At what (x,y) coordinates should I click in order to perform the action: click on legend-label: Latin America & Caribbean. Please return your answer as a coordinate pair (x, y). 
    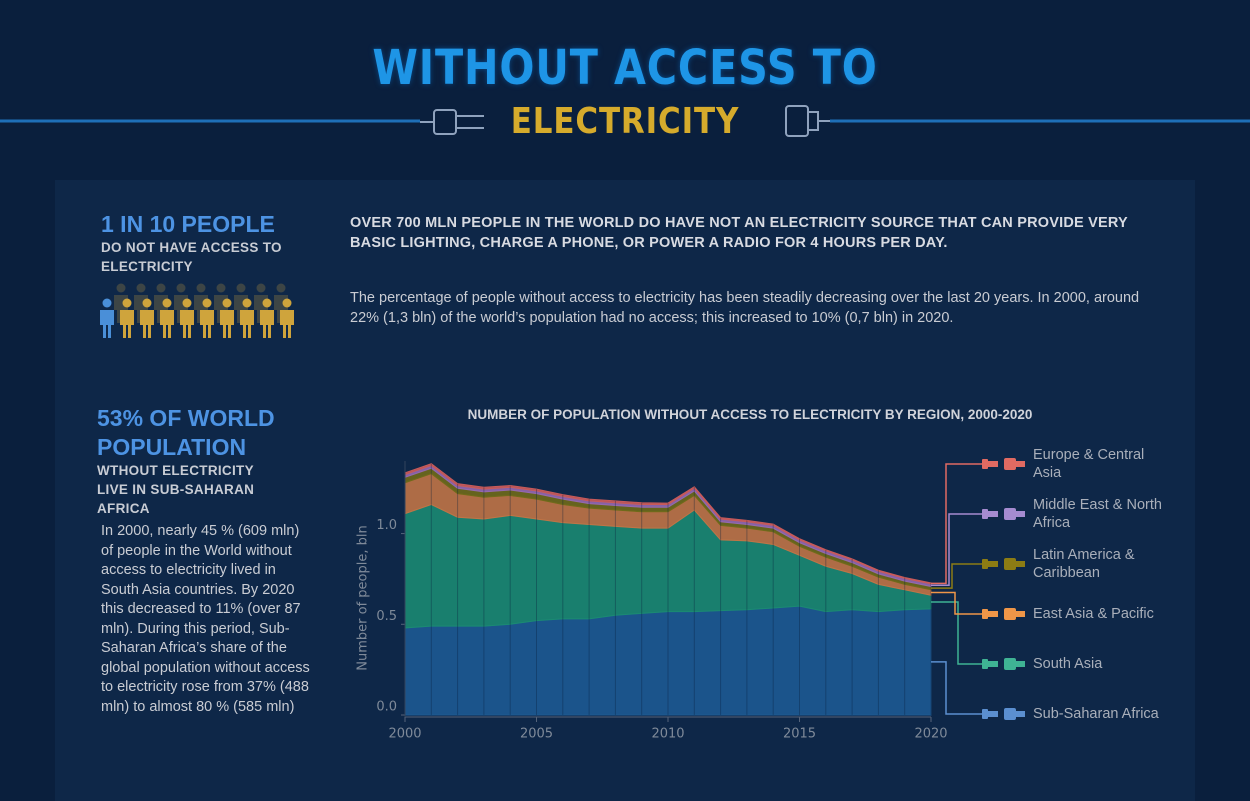
    Looking at the image, I should click on (1084, 564).